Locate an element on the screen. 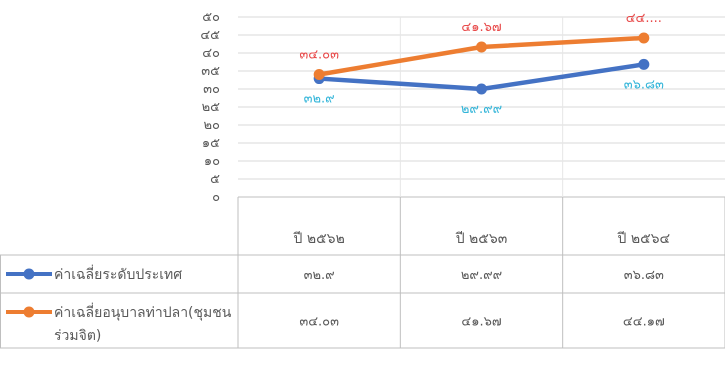 Image resolution: width=725 pixels, height=367 pixels. data-label: ๓๖.๘๓ is located at coordinates (644, 84).